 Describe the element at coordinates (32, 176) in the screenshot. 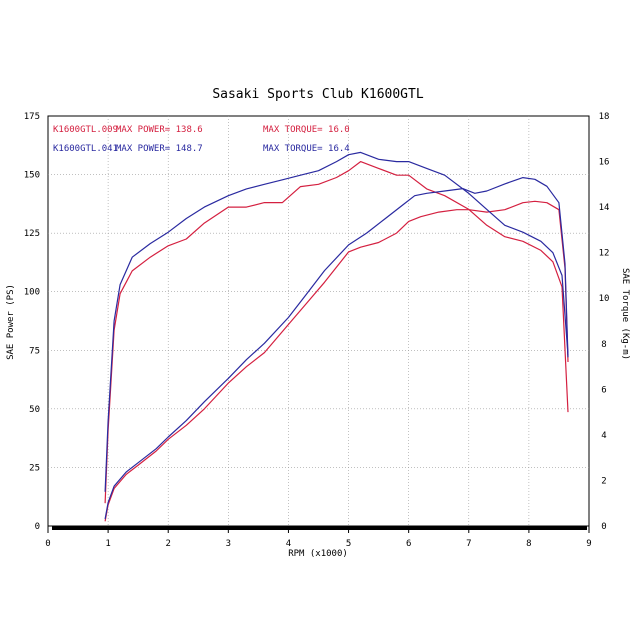

I see `y-left-tick-label: 150` at that location.